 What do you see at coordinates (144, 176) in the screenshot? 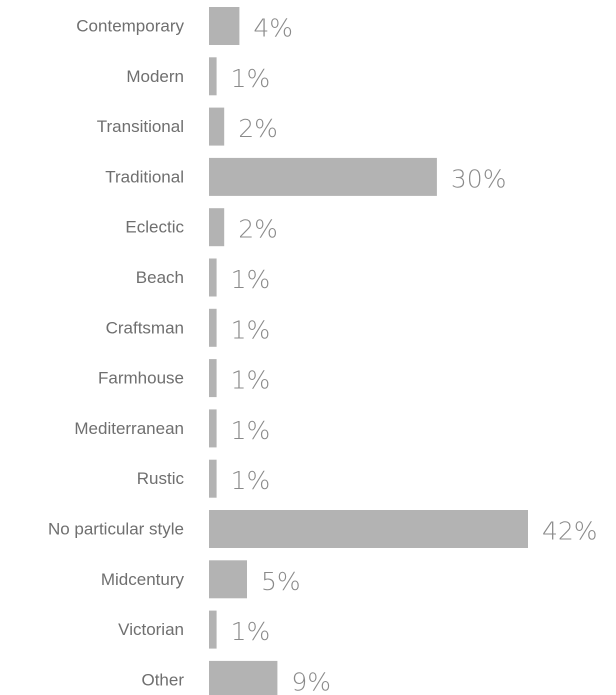
I see `category-label-traditional: Traditional` at bounding box center [144, 176].